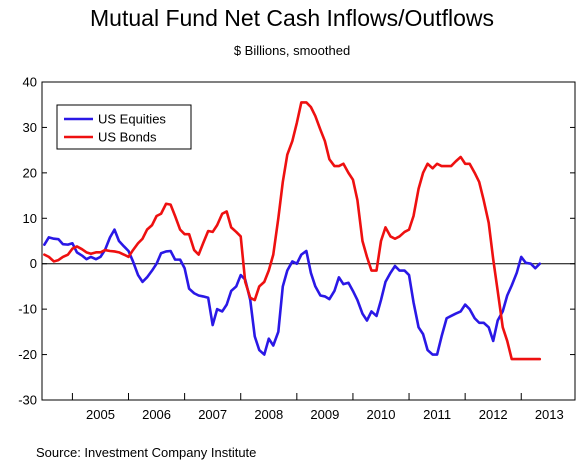 The image size is (584, 466). Describe the element at coordinates (268, 414) in the screenshot. I see `x-tick-label: 2008` at that location.